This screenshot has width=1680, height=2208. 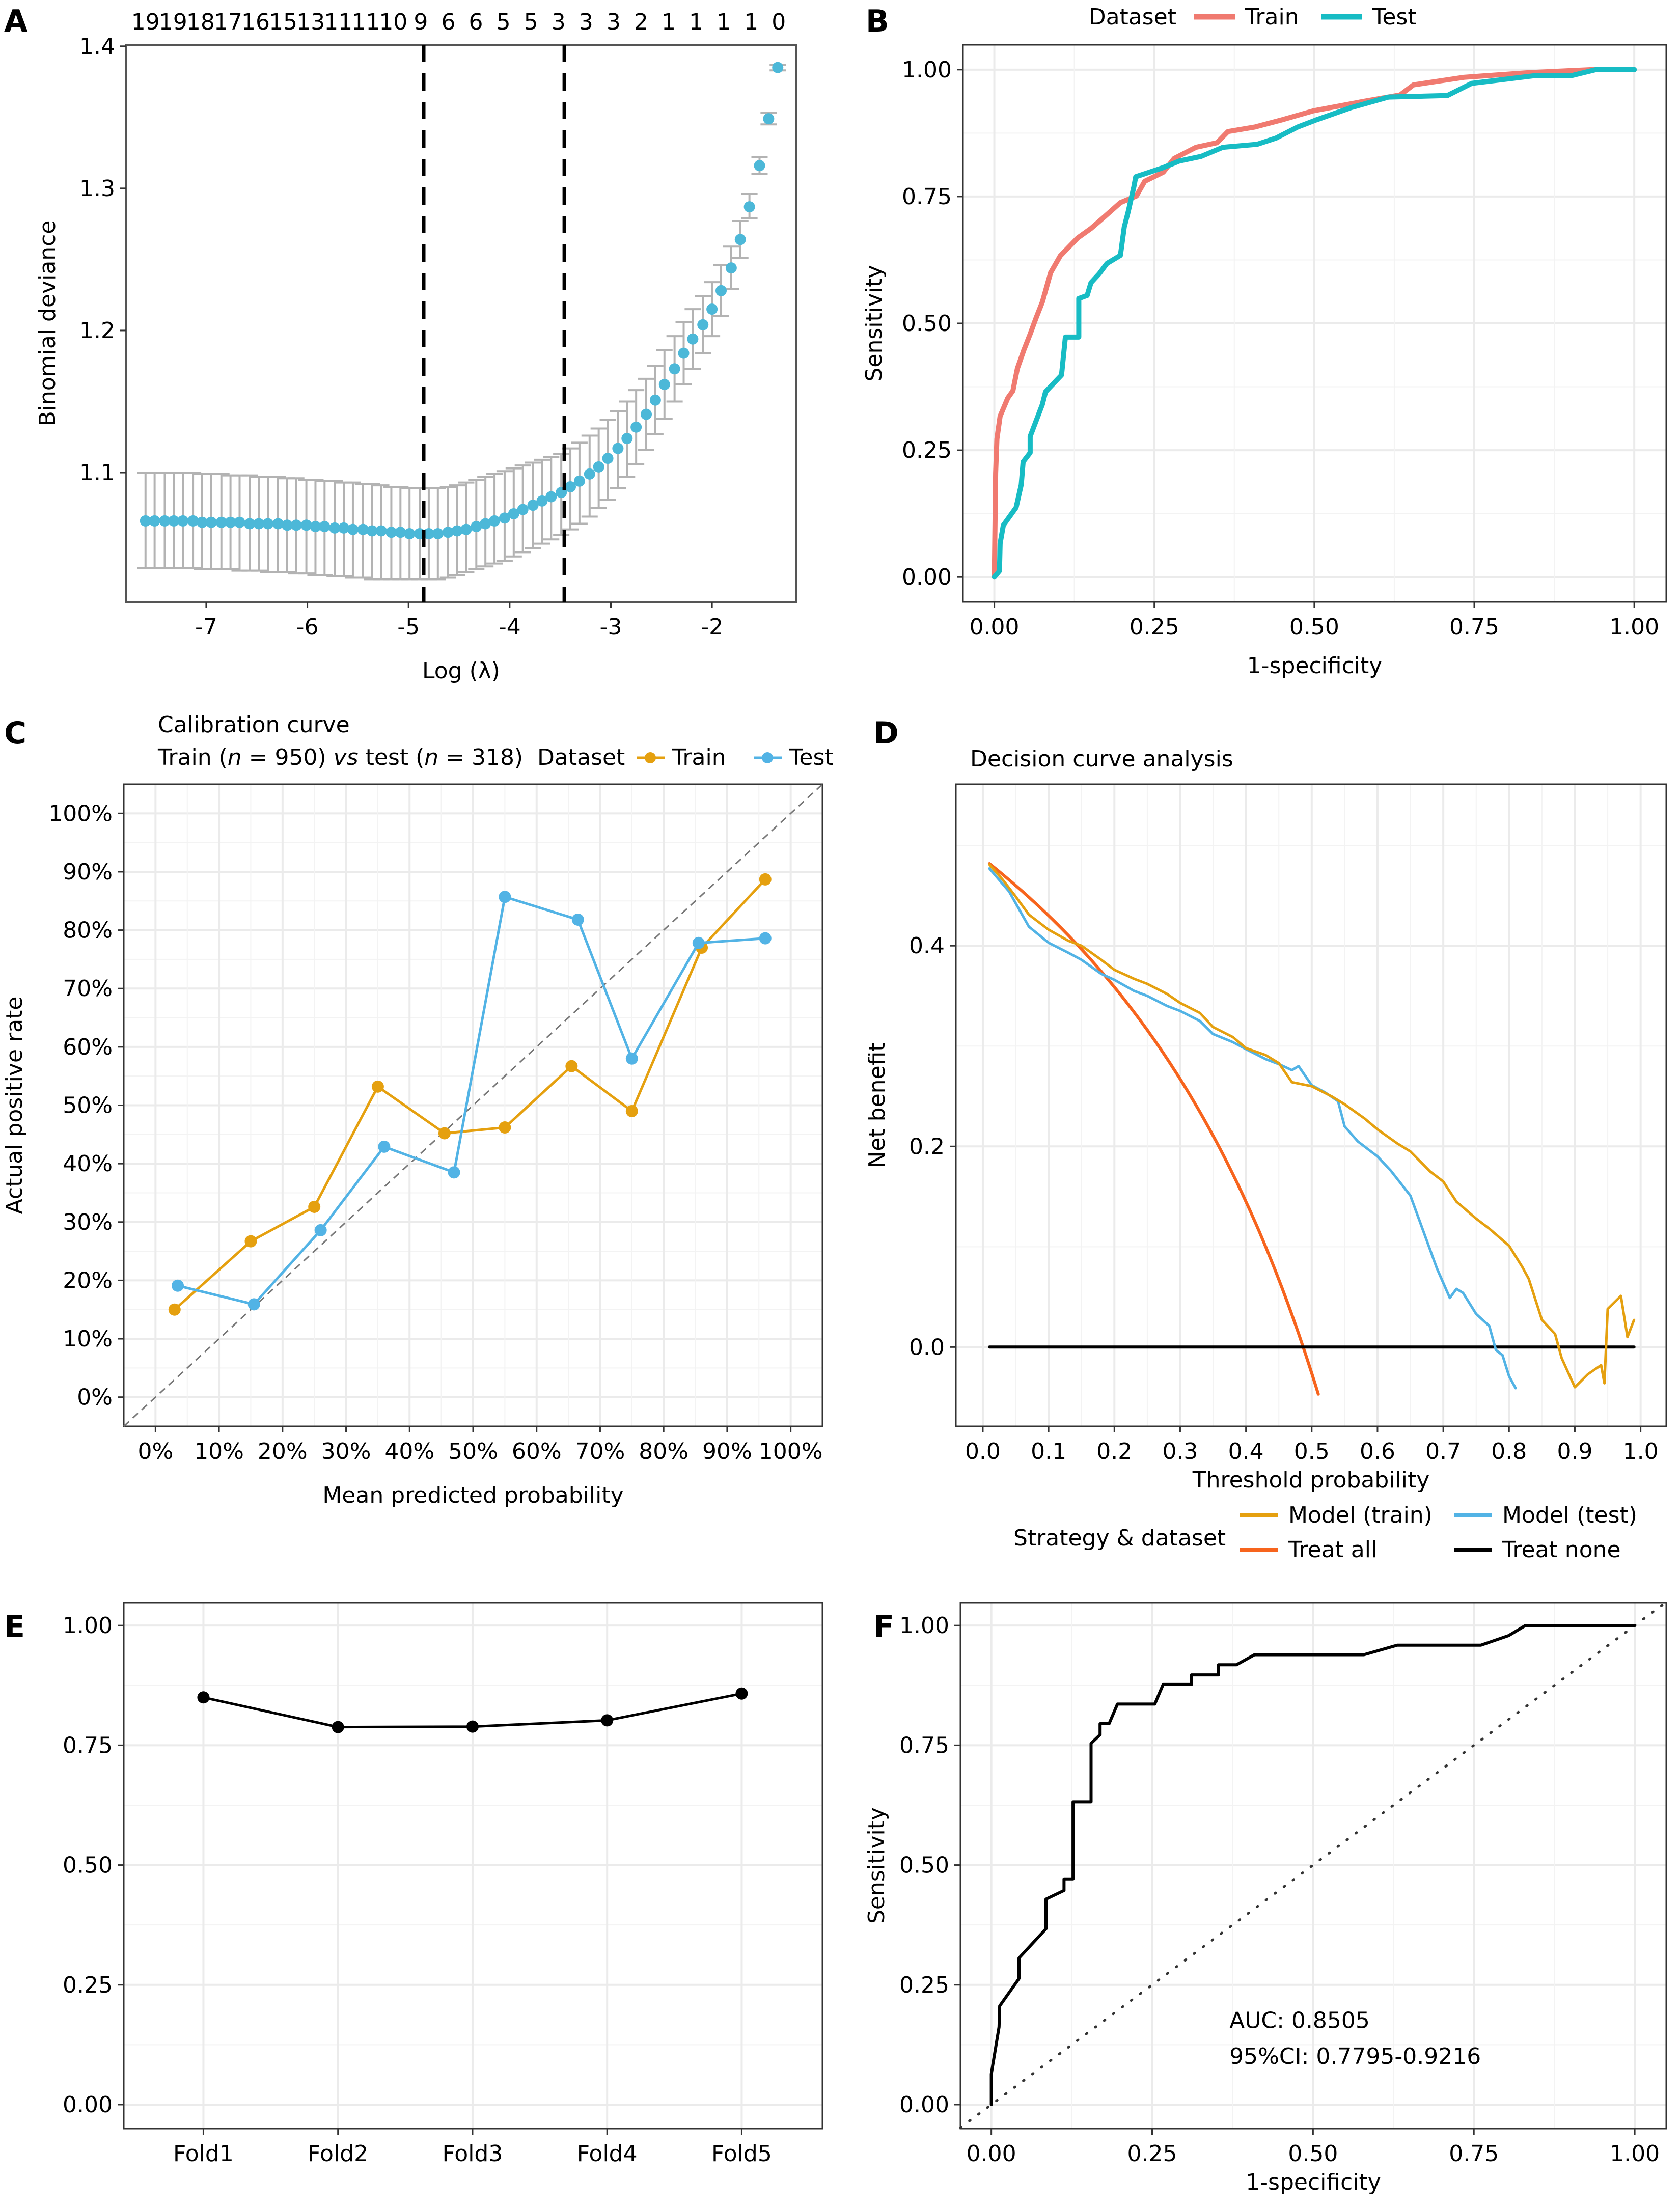 What do you see at coordinates (1355, 2056) in the screenshot?
I see `ci-annotation: 95%CI: 0.7795-0.9216` at bounding box center [1355, 2056].